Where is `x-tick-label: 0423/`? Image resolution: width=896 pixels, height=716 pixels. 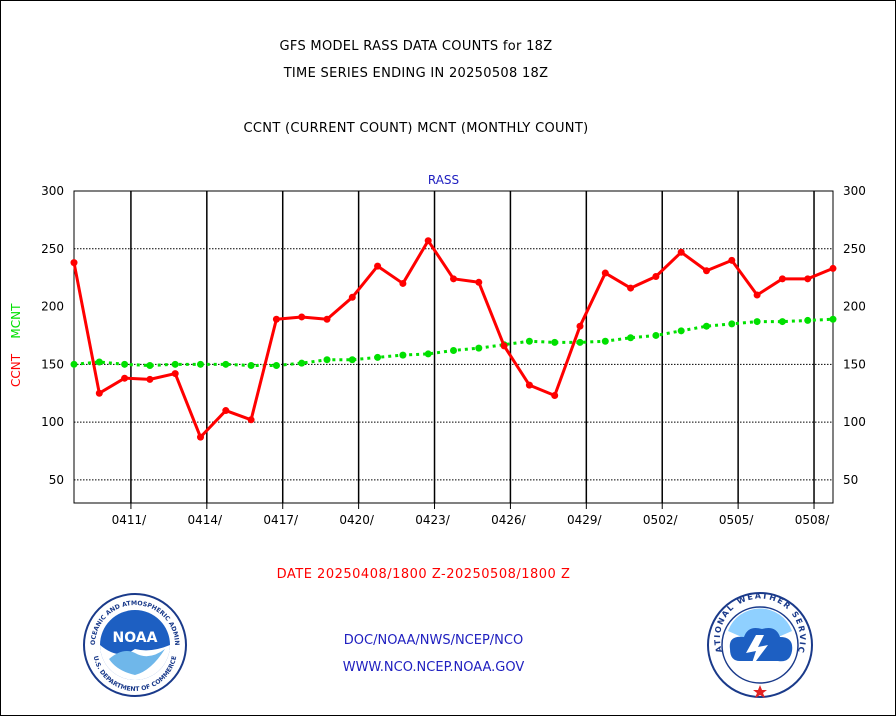 x-tick-label: 0423/ is located at coordinates (433, 520).